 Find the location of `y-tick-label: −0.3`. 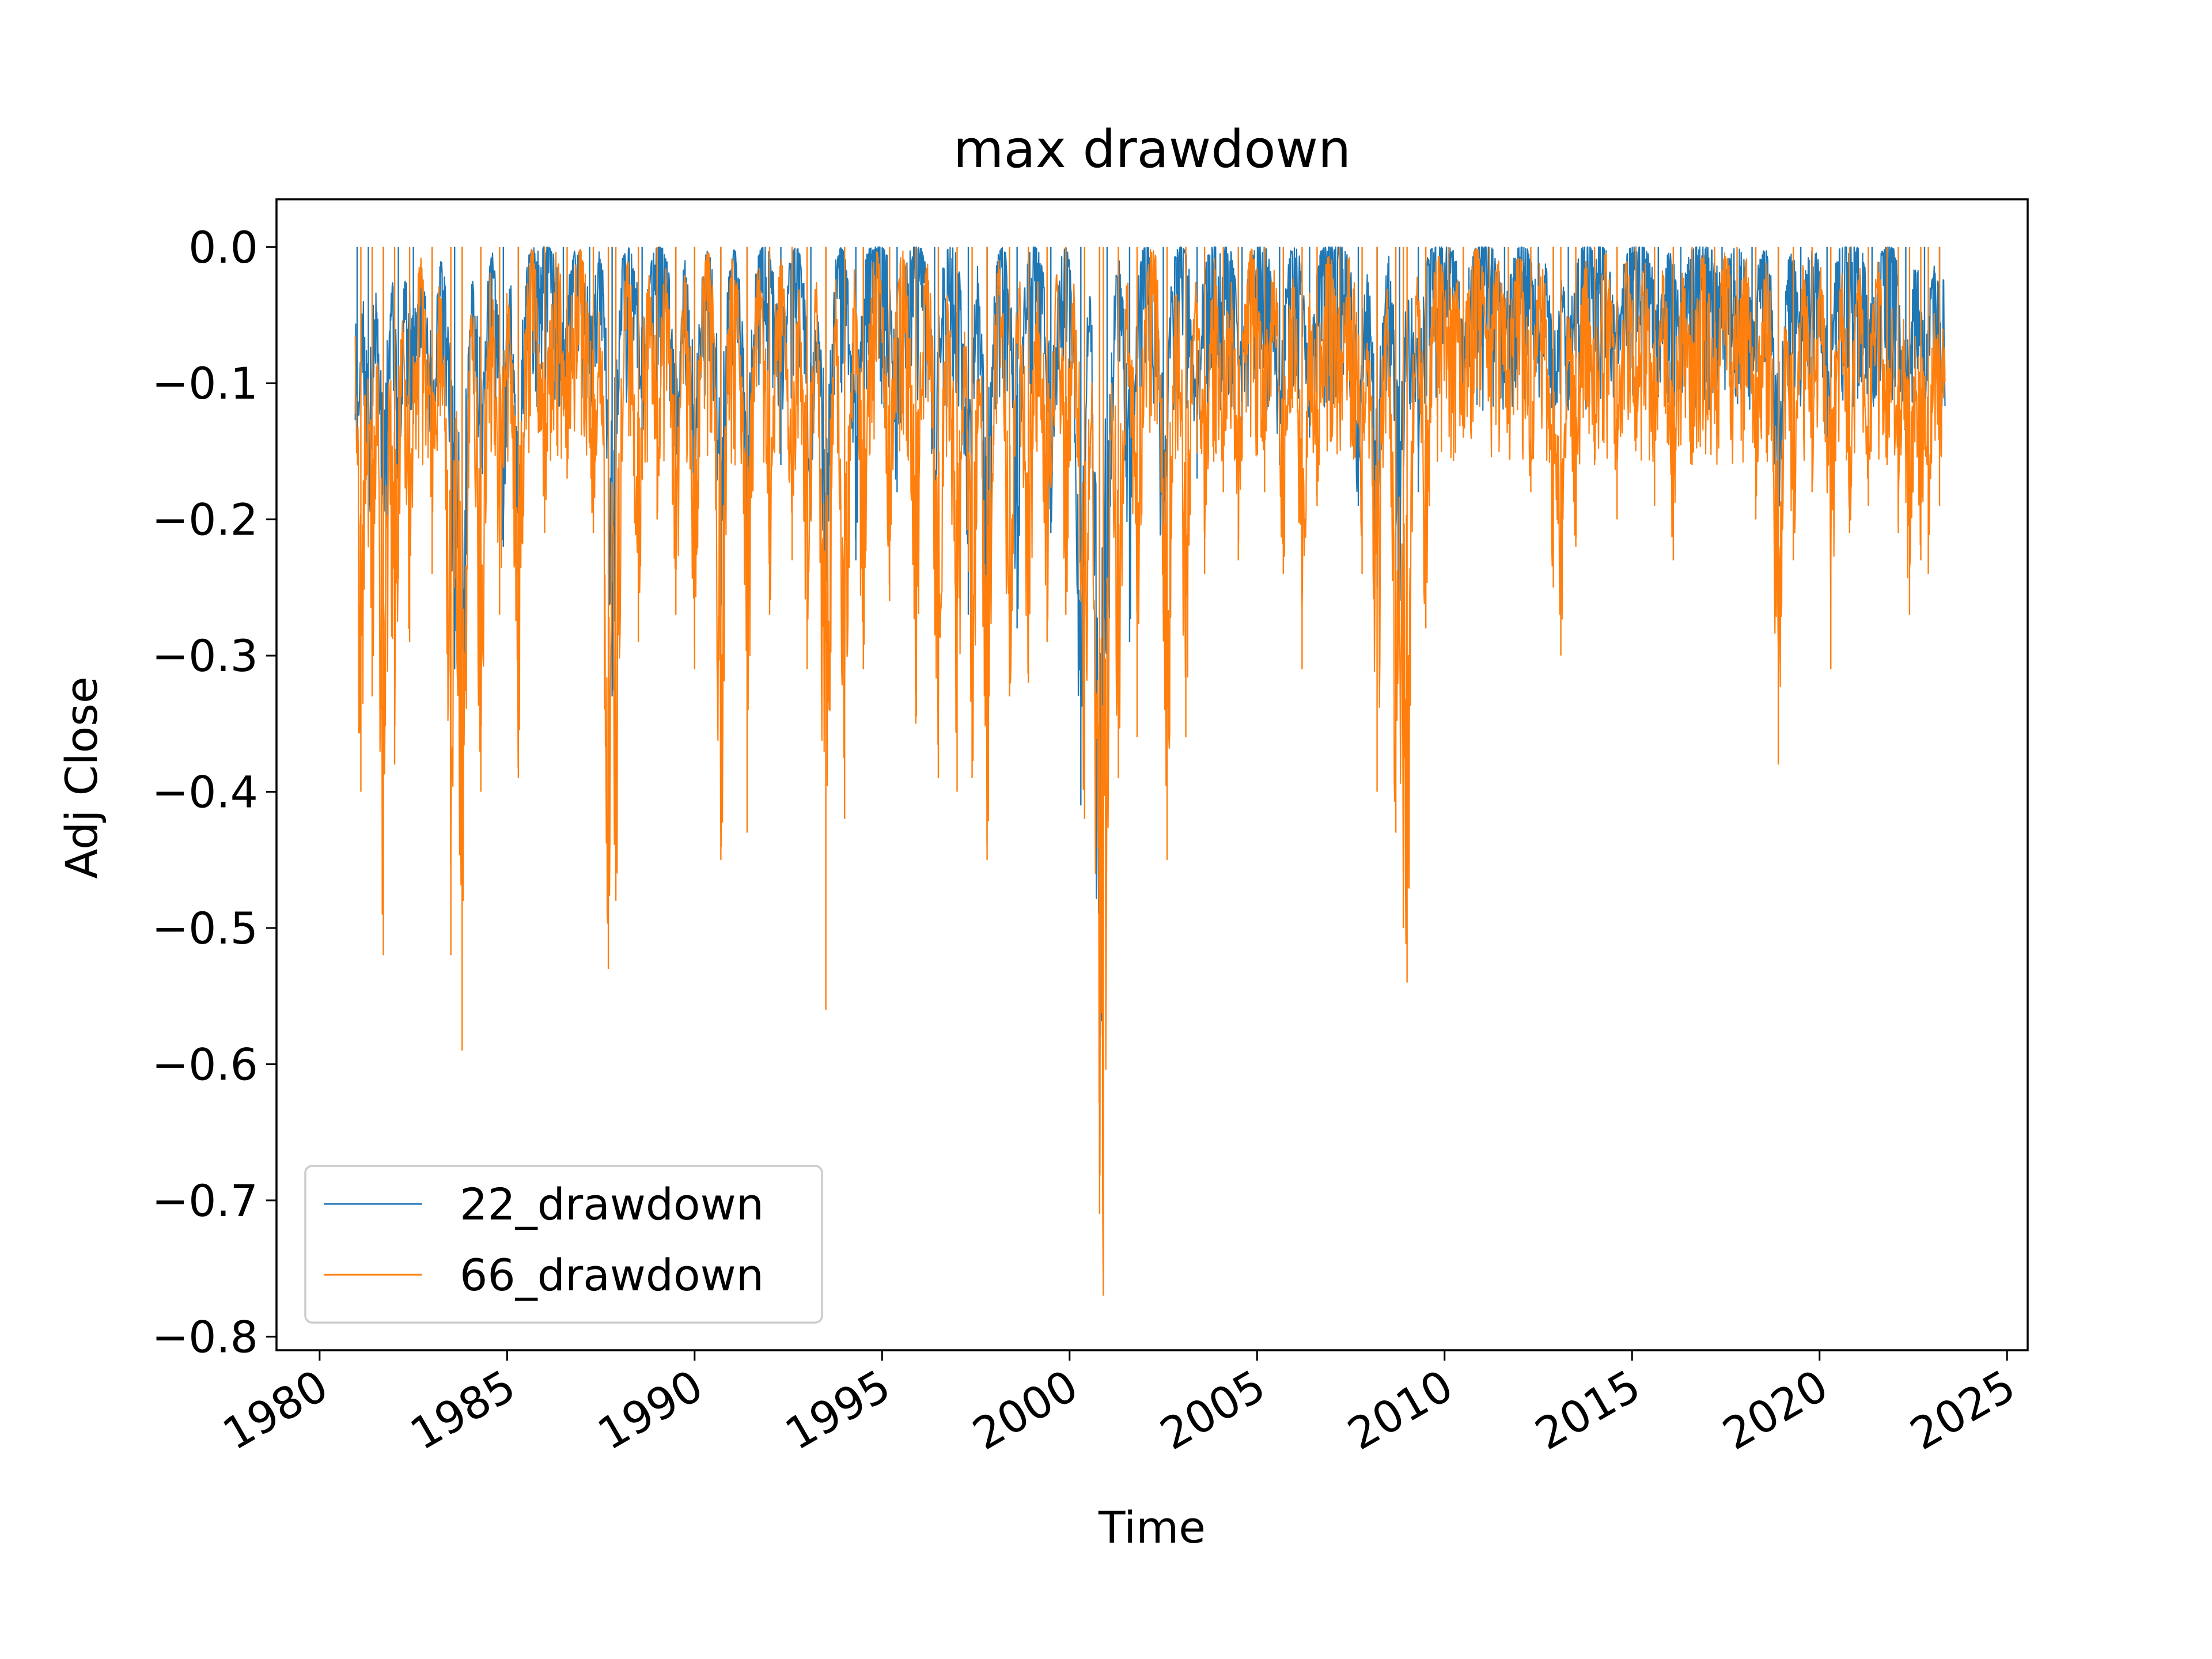

y-tick-label: −0.3 is located at coordinates (204, 655).